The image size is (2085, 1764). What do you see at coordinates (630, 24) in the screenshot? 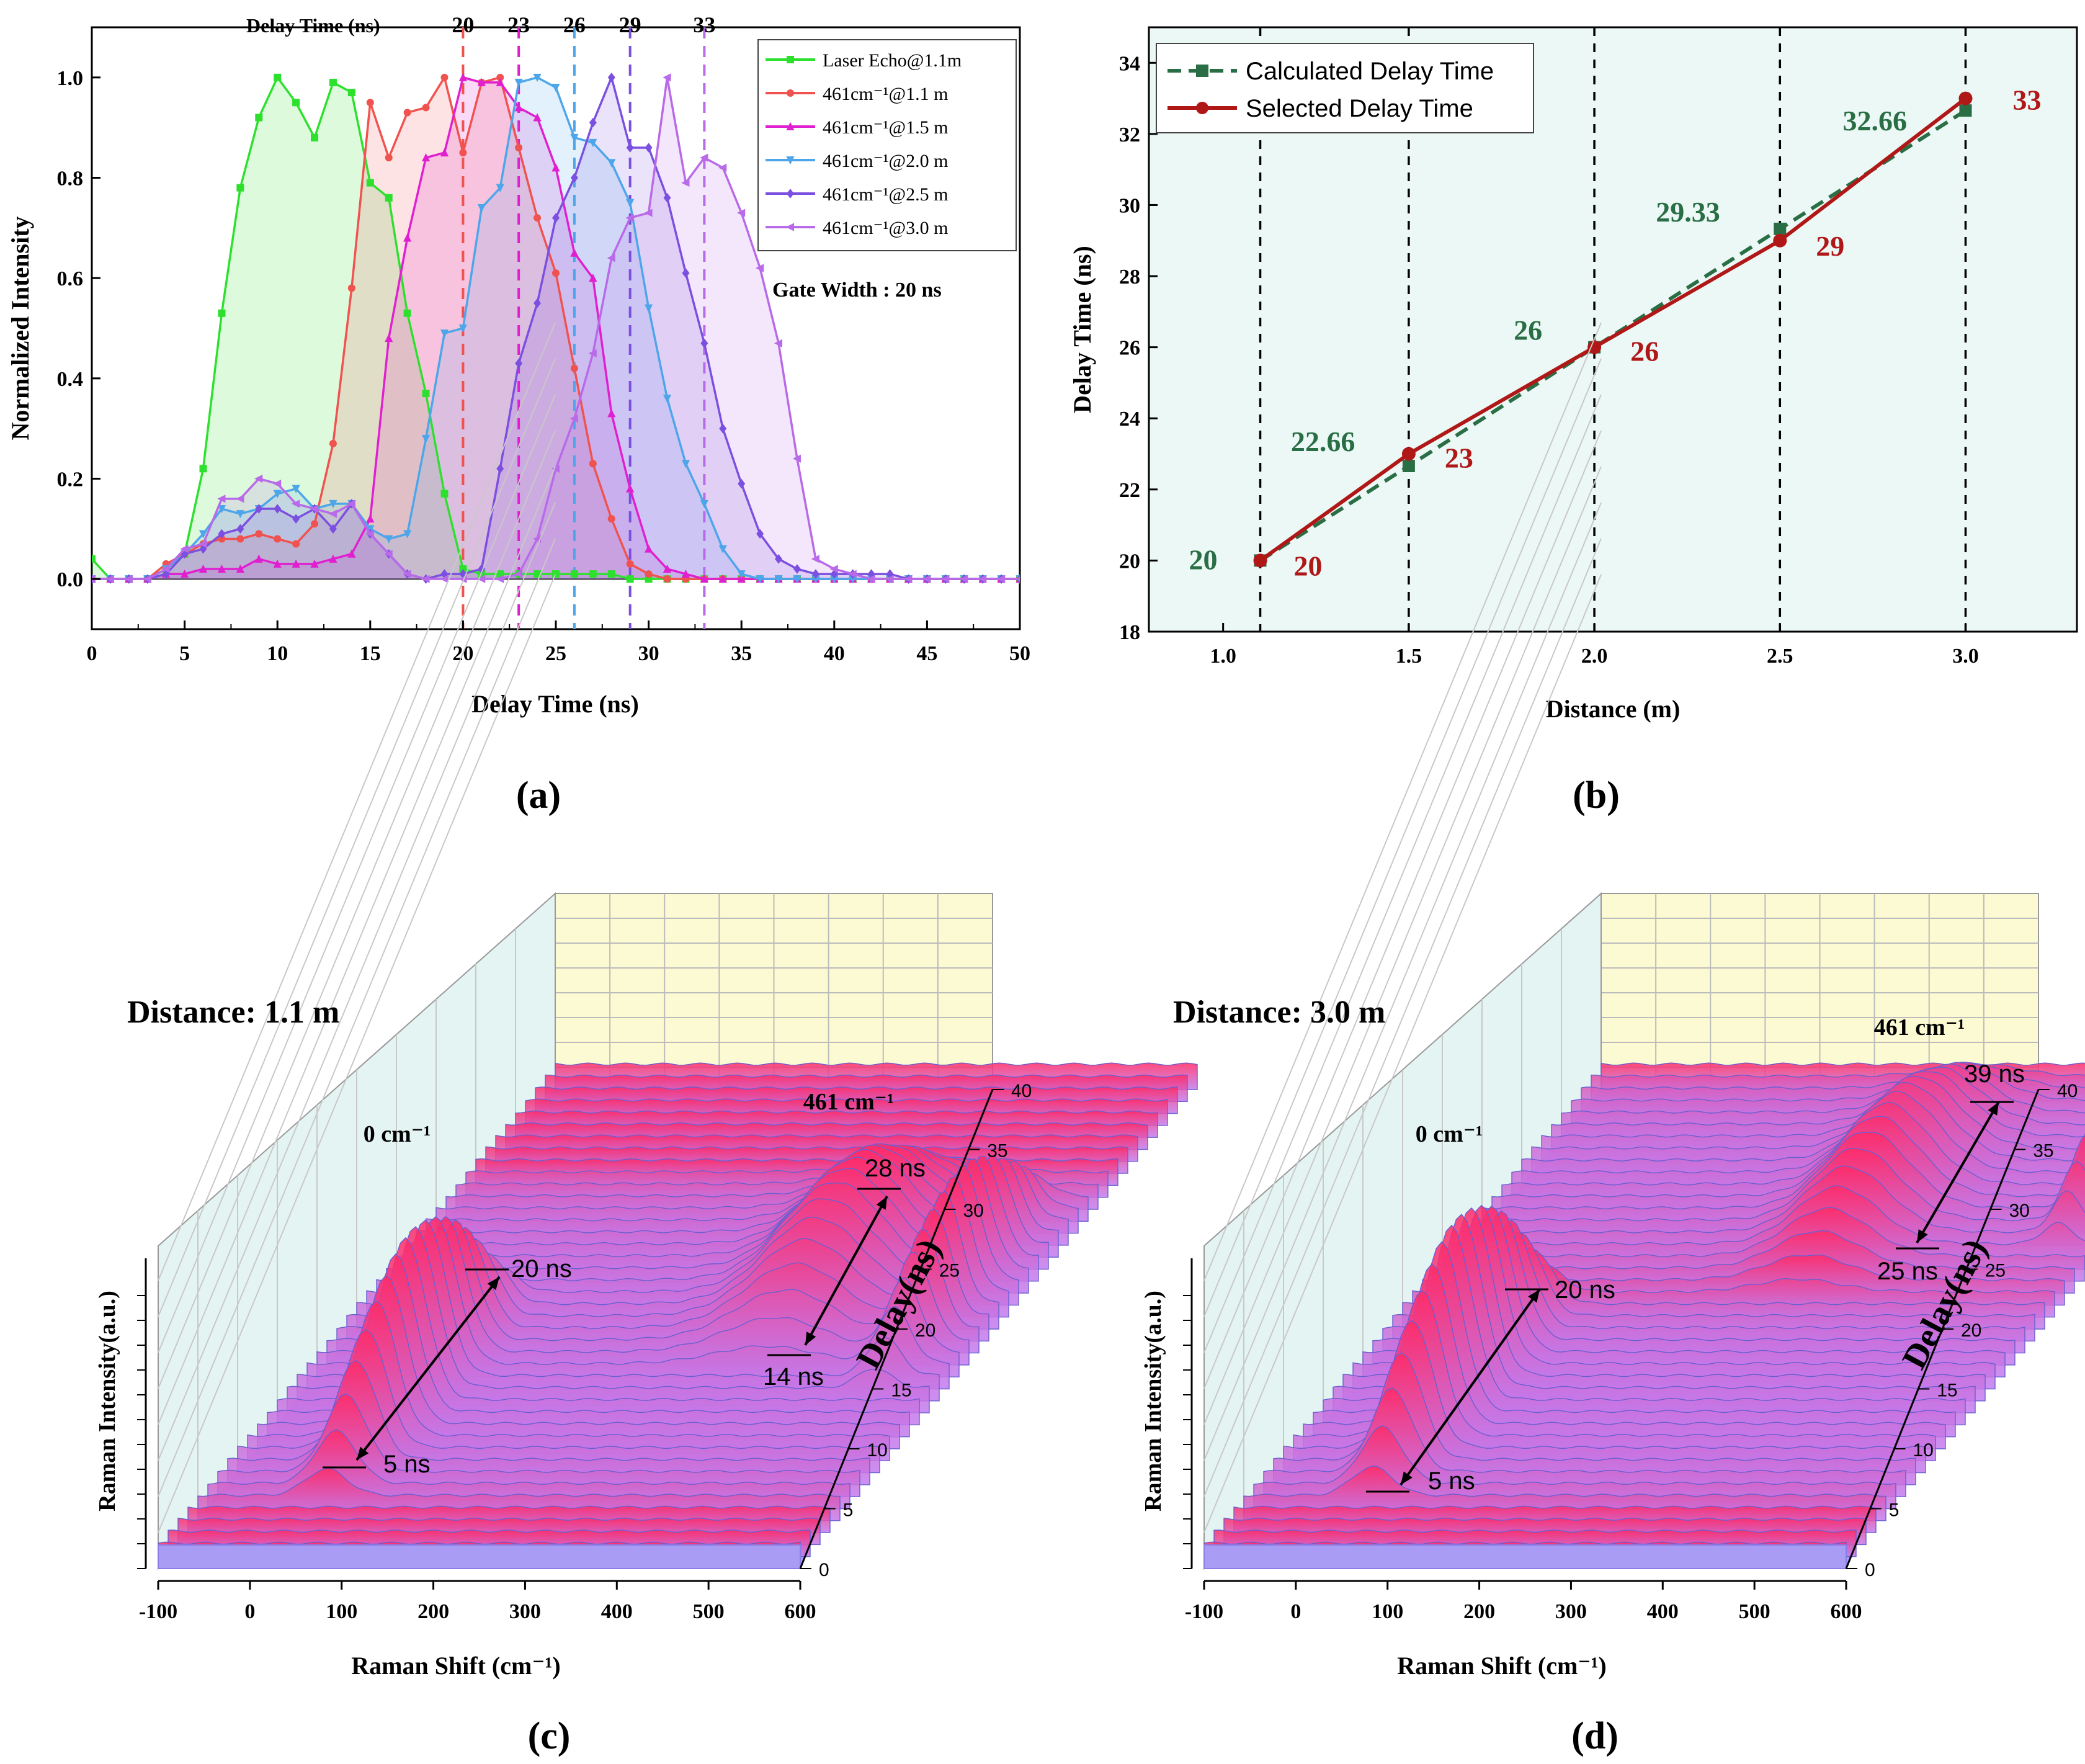
I see `delay-marker-label: 29` at bounding box center [630, 24].